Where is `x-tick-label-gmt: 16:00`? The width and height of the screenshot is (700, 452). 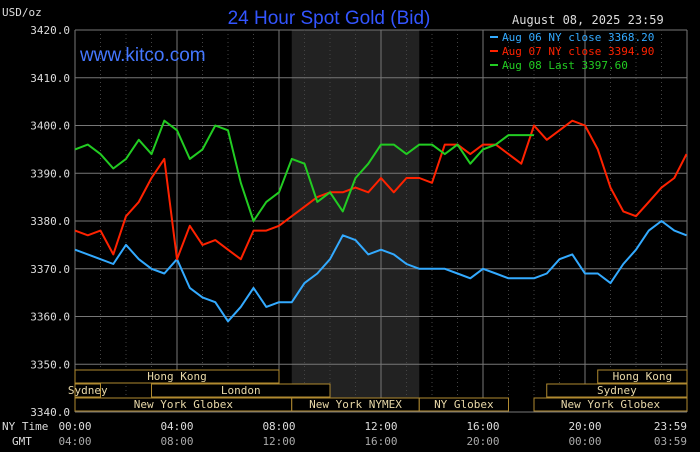 x-tick-label-gmt: 16:00 is located at coordinates (380, 441).